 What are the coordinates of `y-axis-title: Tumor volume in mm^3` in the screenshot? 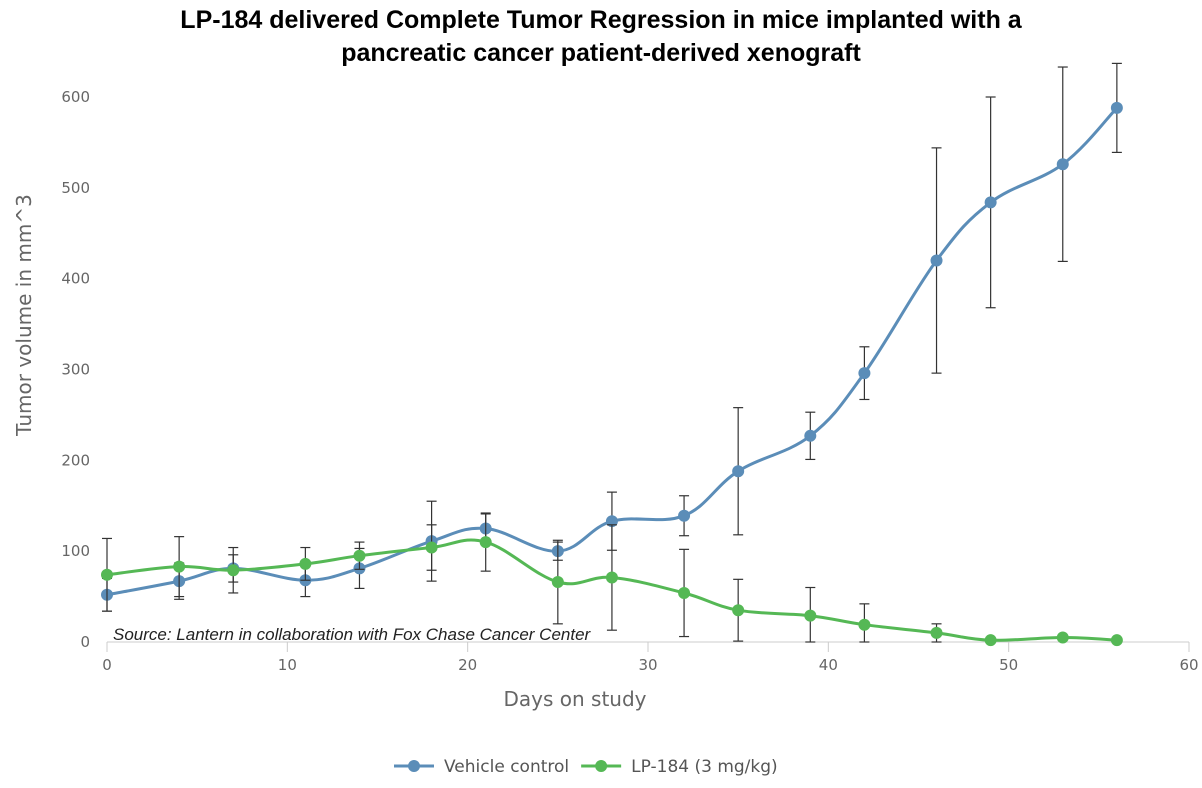 It's located at (24, 315).